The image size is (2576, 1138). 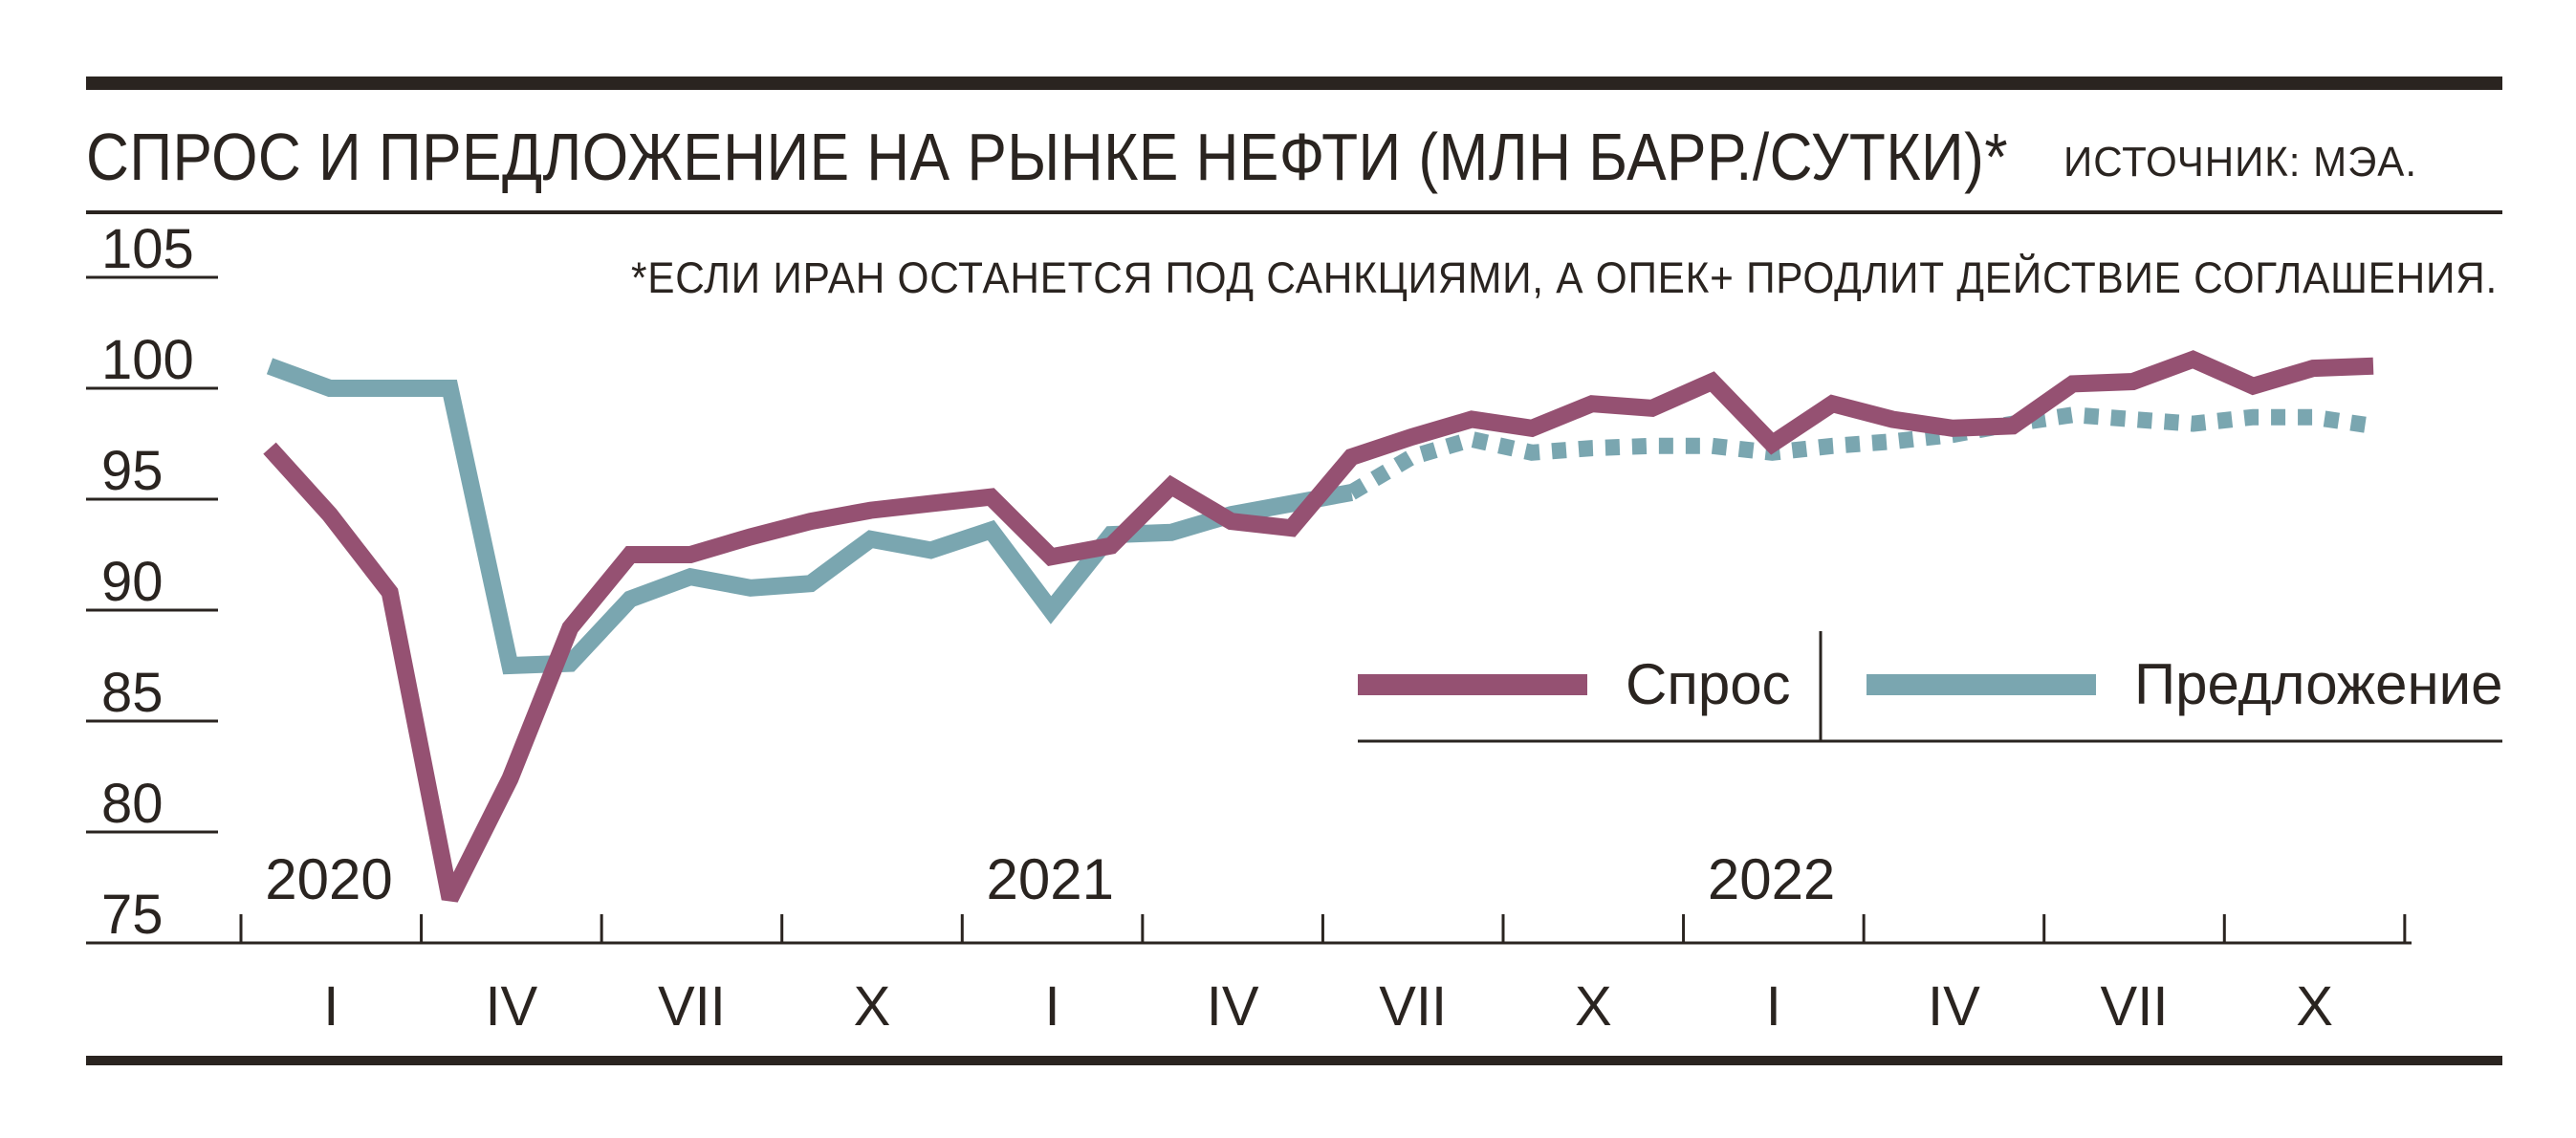 I want to click on legend-demand-label: Спрос, so click(x=1708, y=684).